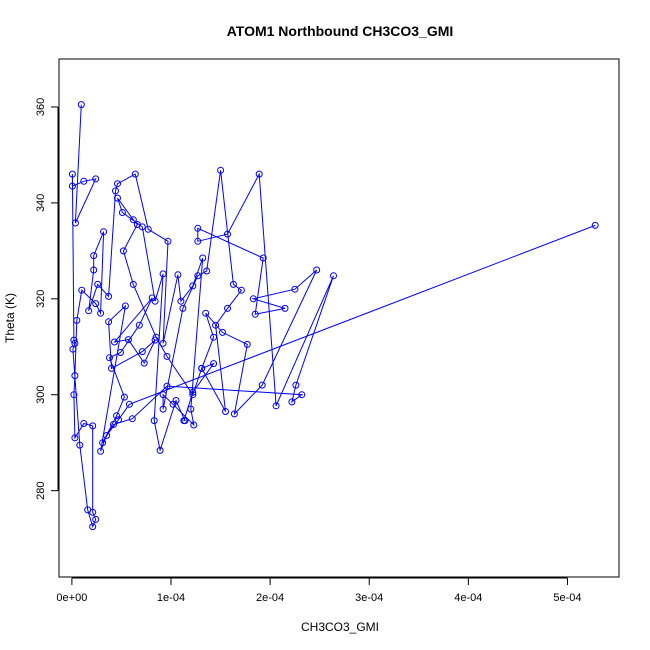 The width and height of the screenshot is (650, 650). I want to click on x-tick-label: 2e-04, so click(270, 598).